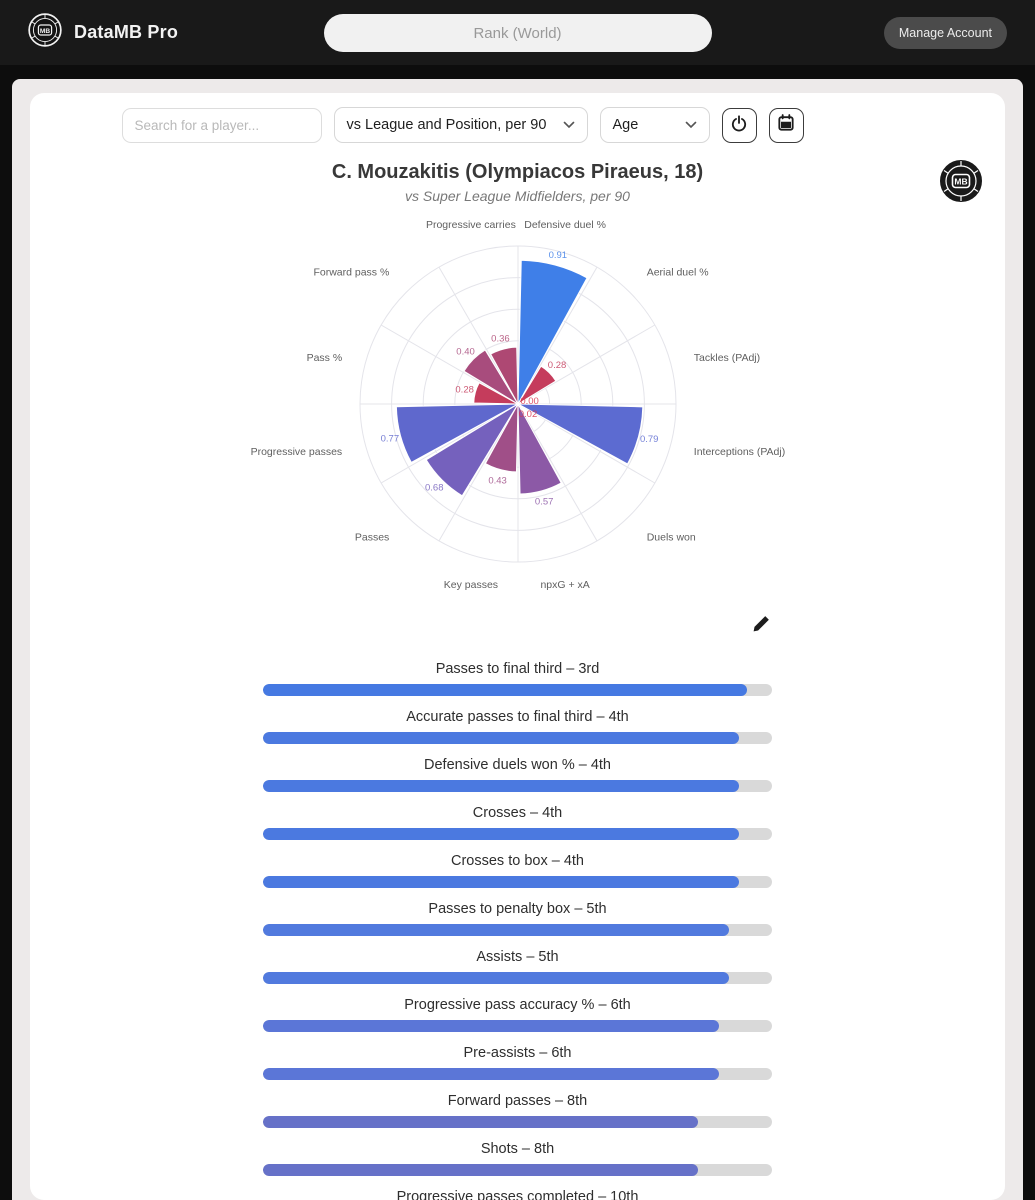 This screenshot has height=1200, width=1035. I want to click on comparison-mode-select: vs League and Position, per 90, so click(460, 125).